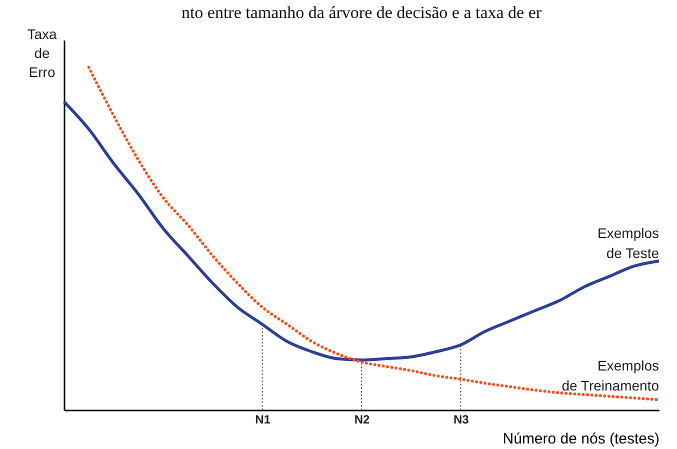  What do you see at coordinates (263, 419) in the screenshot?
I see `x-tick-label: N1` at bounding box center [263, 419].